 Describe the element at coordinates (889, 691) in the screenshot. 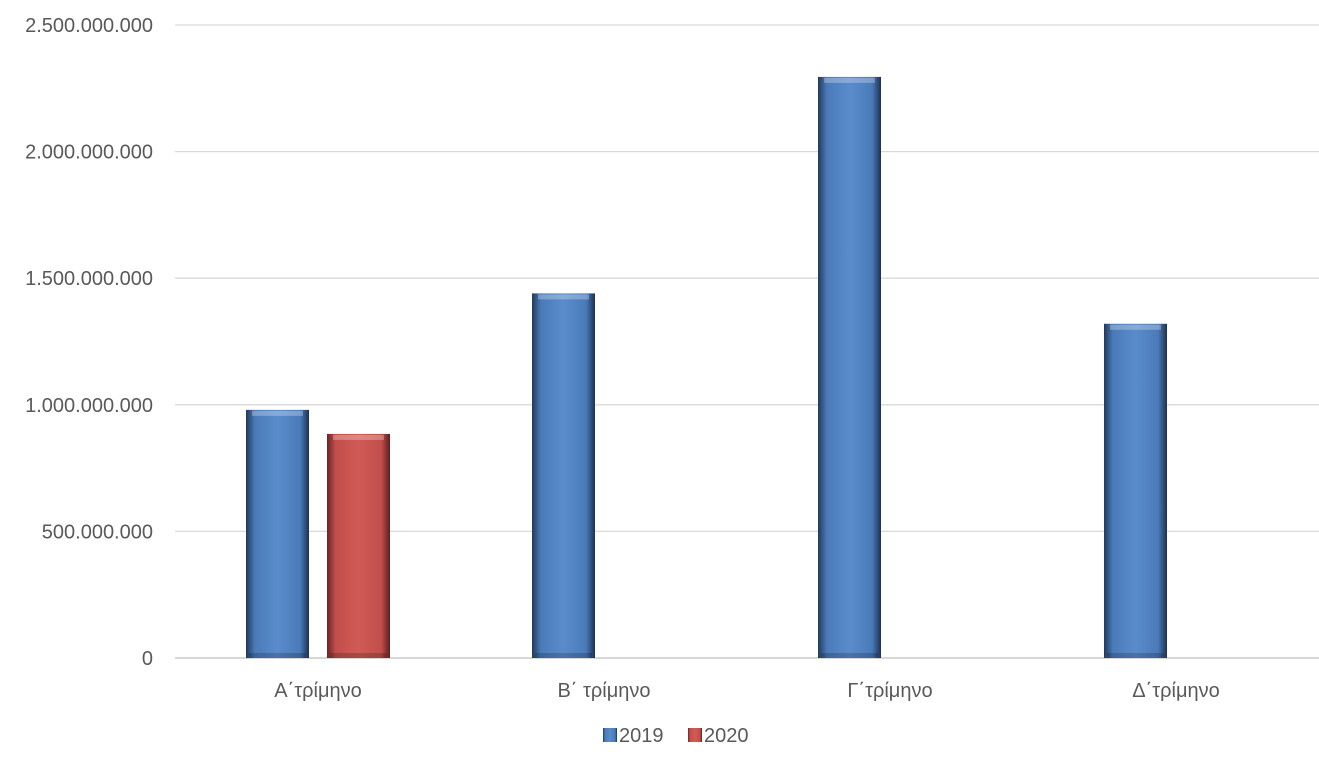

I see `x-tick-label: Γ΄τρίμηνο` at that location.